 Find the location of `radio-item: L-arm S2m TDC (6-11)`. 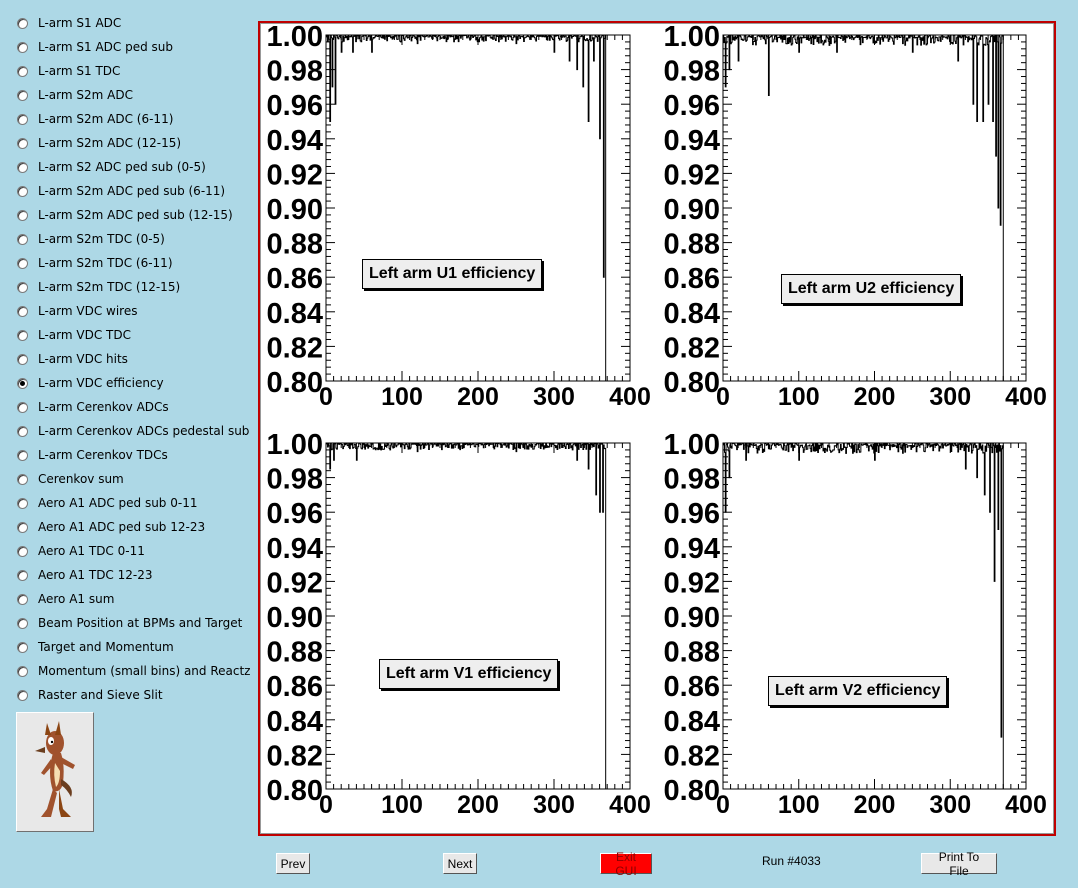

radio-item: L-arm S2m TDC (6-11) is located at coordinates (135, 263).